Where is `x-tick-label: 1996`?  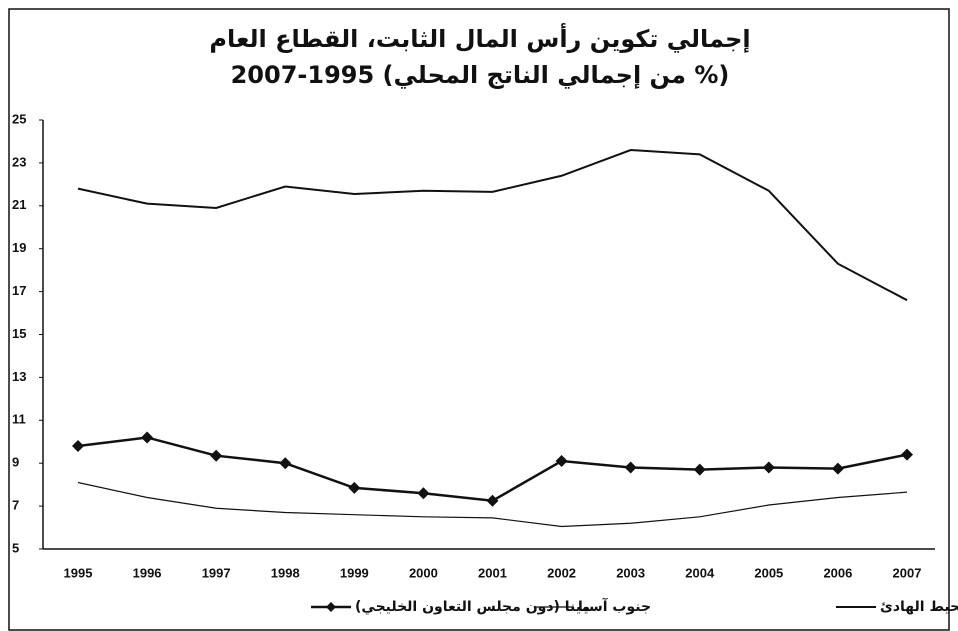 x-tick-label: 1996 is located at coordinates (147, 572).